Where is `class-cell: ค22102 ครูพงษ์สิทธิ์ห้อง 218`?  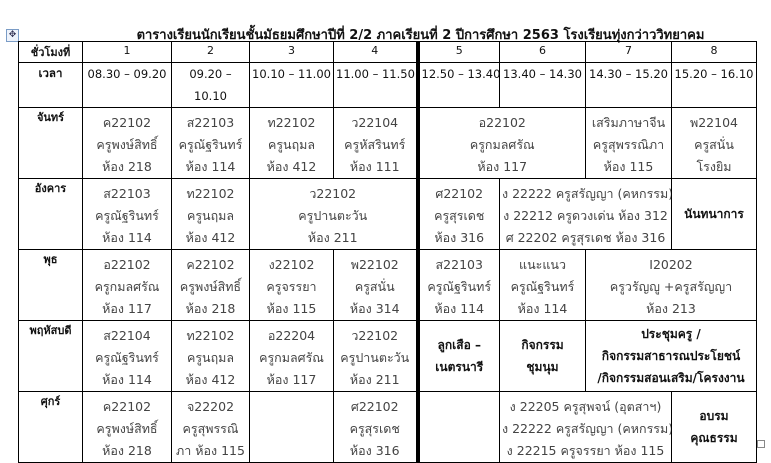 class-cell: ค22102 ครูพงษ์สิทธิ์ห้อง 218 is located at coordinates (127, 143).